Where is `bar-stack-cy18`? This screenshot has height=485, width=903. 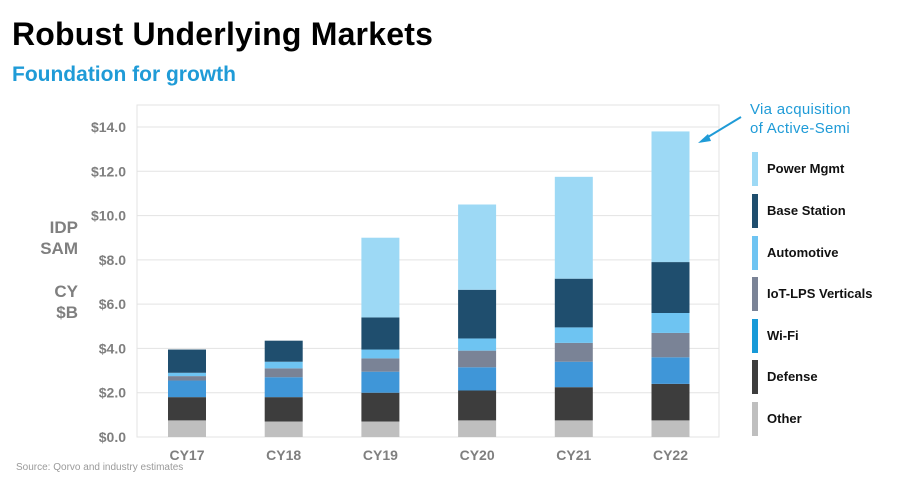 bar-stack-cy18 is located at coordinates (283, 388).